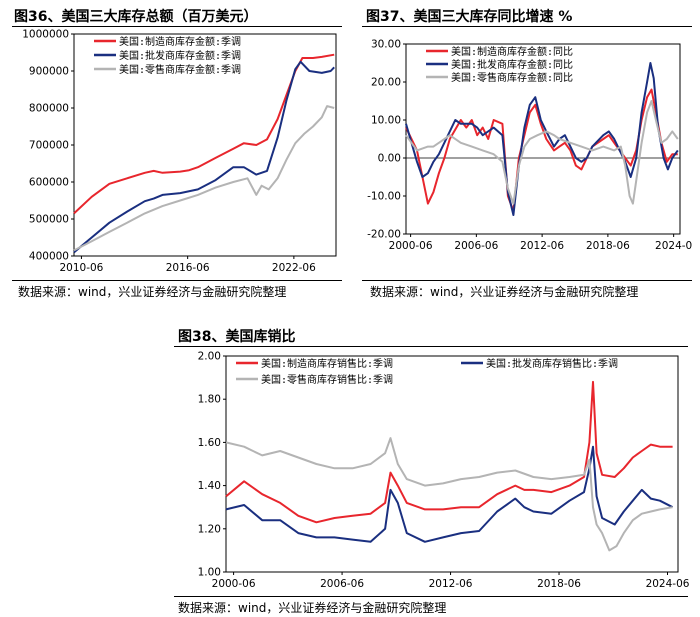  I want to click on y-tick-label: 1.20, so click(209, 529).